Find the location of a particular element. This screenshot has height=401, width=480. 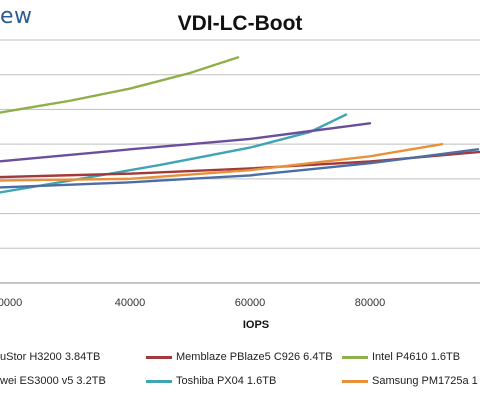

legend-swatch-samsung is located at coordinates (355, 381).